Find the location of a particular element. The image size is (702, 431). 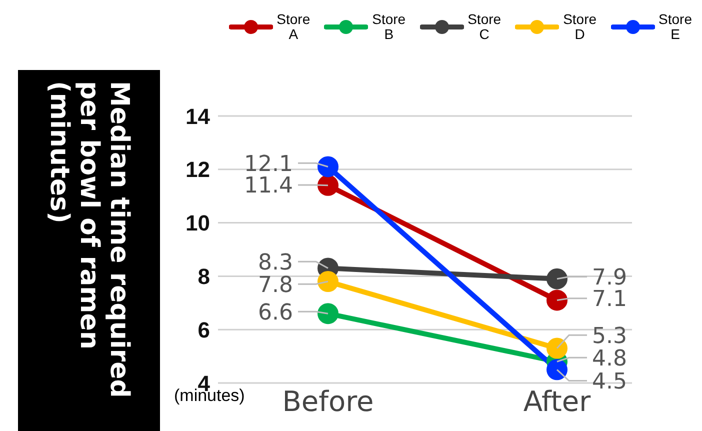

y-axis-title: Median time required per bowl of ramen (minutes) is located at coordinates (89, 240).